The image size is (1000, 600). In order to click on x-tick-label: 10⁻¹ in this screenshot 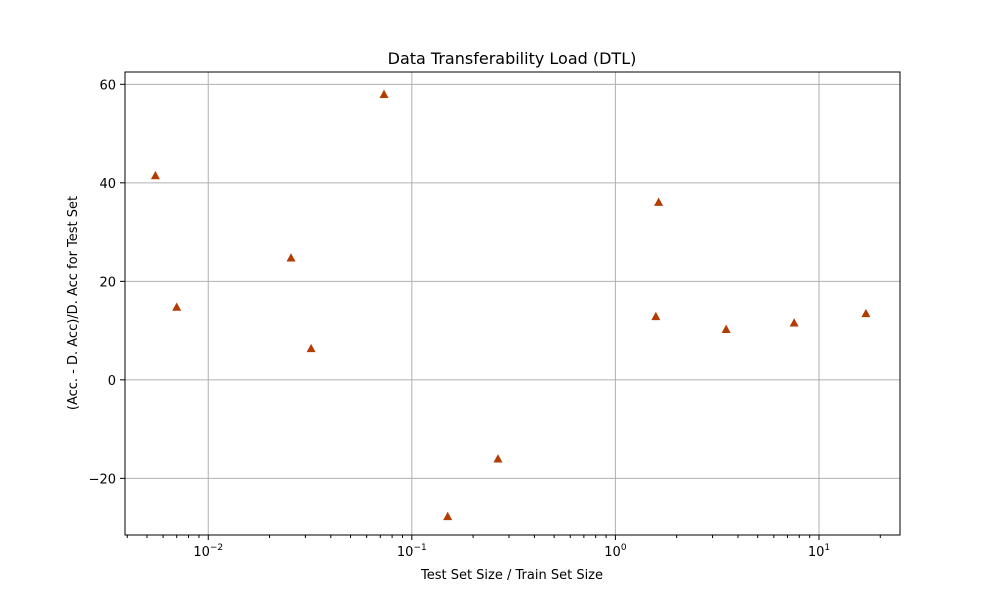, I will do `click(412, 551)`.